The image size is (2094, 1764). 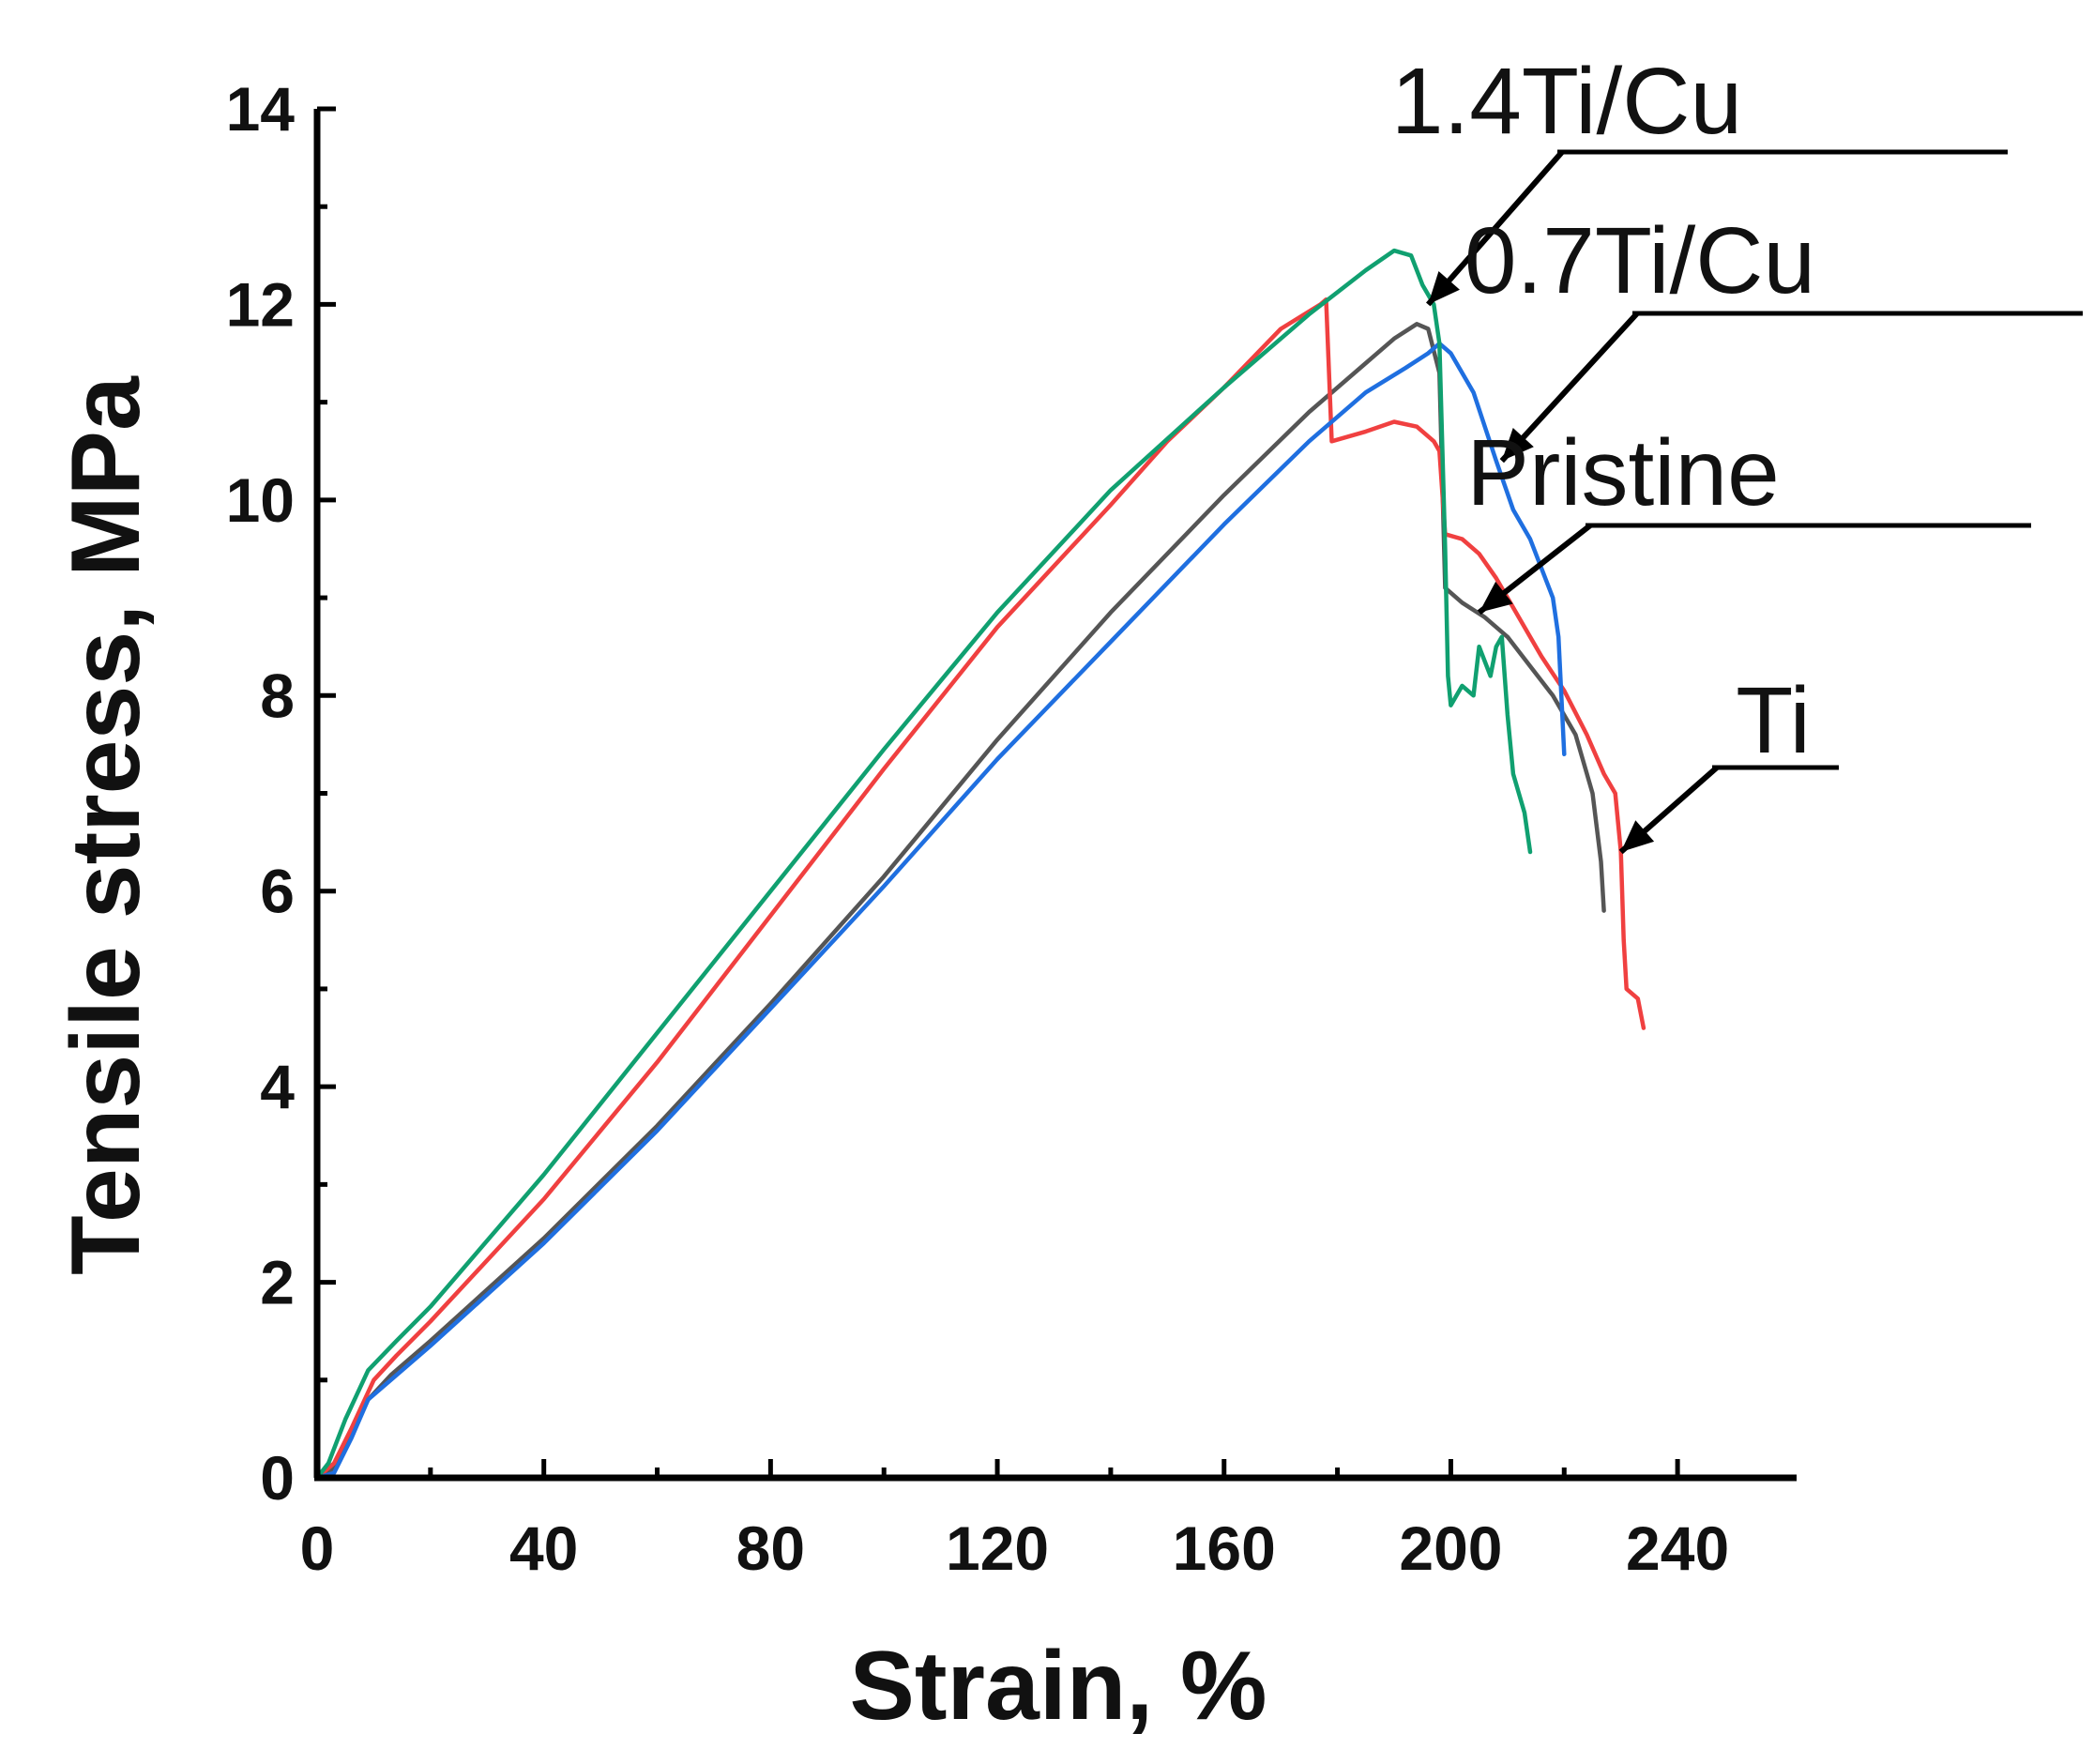 What do you see at coordinates (1444, 287) in the screenshot?
I see `annotation-arrowhead-1-4ti-cu` at bounding box center [1444, 287].